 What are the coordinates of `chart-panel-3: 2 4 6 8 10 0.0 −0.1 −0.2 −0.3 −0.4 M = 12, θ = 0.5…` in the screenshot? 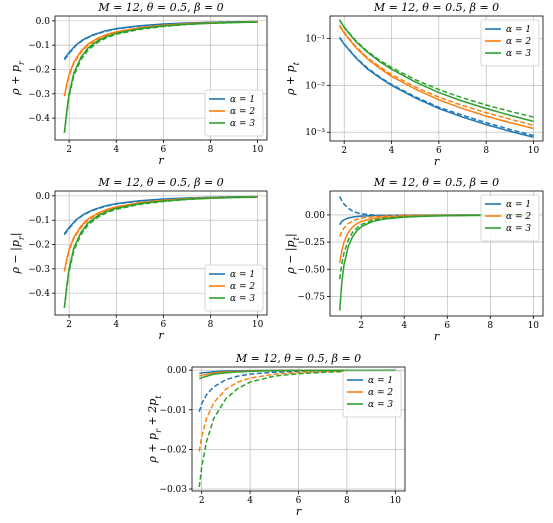 It's located at (138, 259).